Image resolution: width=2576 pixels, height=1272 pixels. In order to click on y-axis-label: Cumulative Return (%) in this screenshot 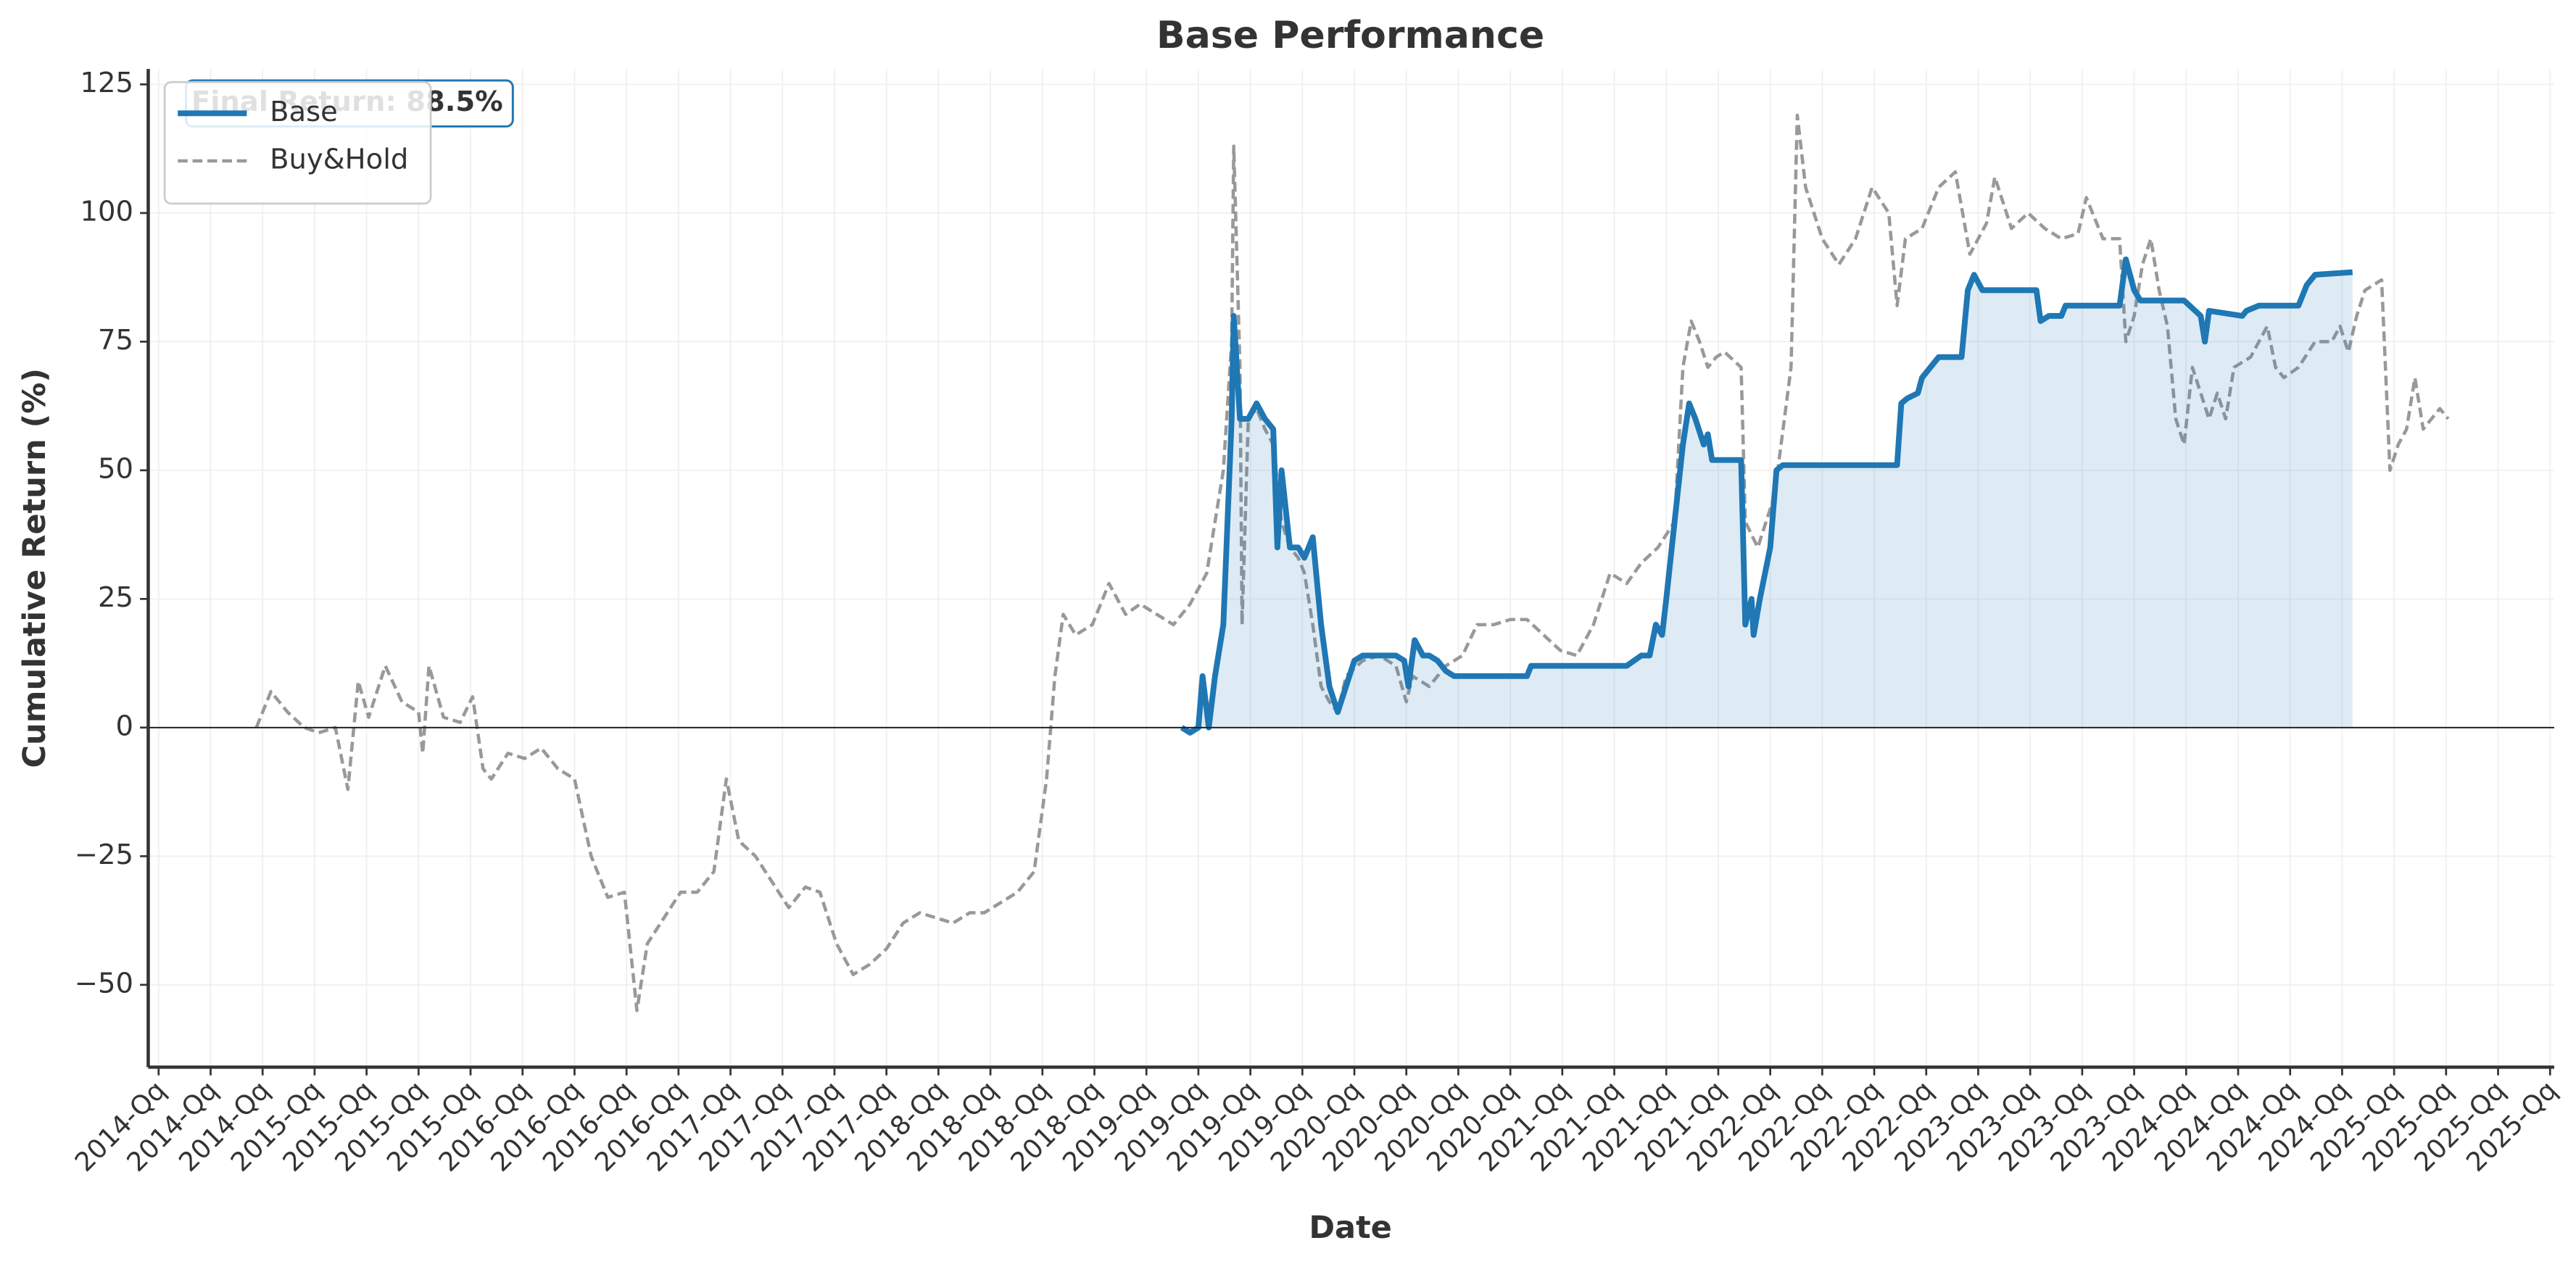, I will do `click(35, 568)`.